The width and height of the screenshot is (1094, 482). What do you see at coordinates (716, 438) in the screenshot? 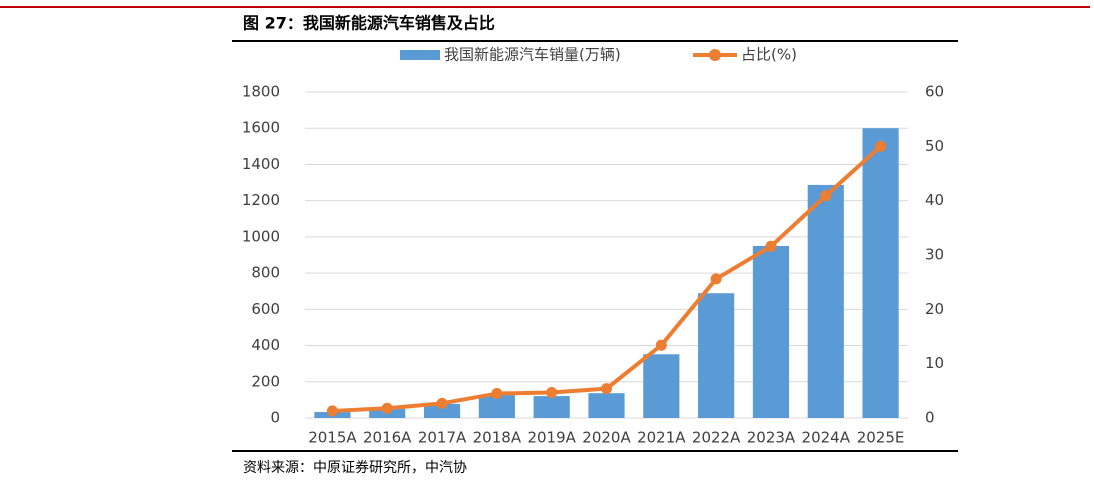
I see `x-tick-label: 2022A` at bounding box center [716, 438].